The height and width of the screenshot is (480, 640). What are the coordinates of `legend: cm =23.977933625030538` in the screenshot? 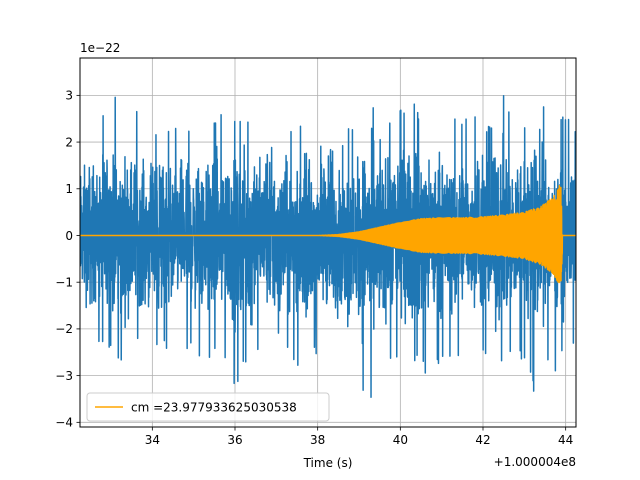 It's located at (208, 407).